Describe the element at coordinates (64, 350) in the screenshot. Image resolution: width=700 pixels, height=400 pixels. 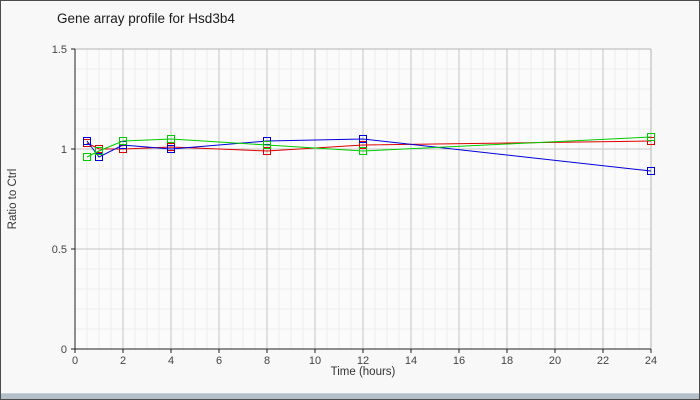
I see `y-tick-label: 0` at that location.